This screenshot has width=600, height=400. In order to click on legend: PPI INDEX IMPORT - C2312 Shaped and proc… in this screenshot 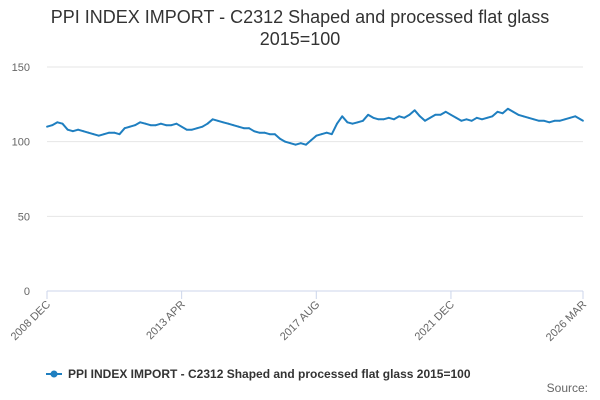, I will do `click(258, 374)`.